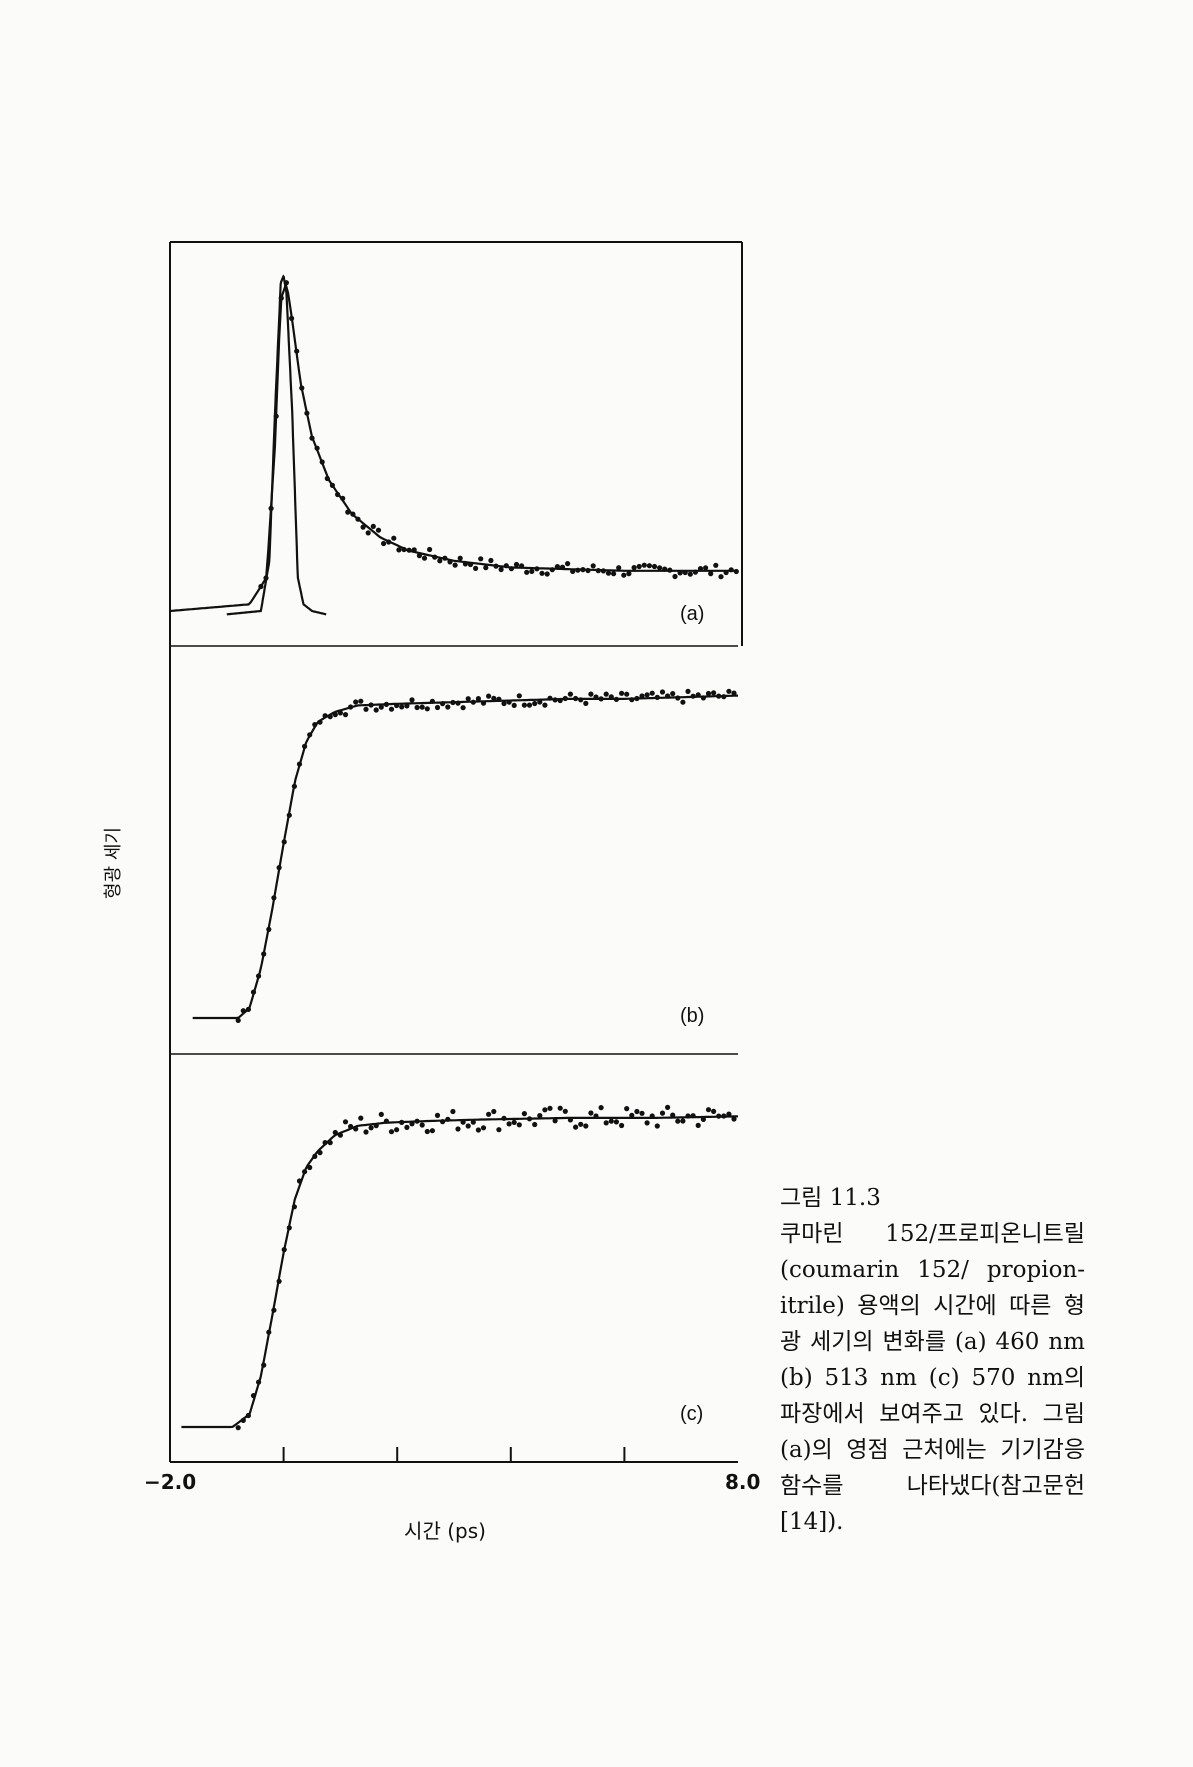 This screenshot has width=1193, height=1767. I want to click on fit-curve, so click(465, 857).